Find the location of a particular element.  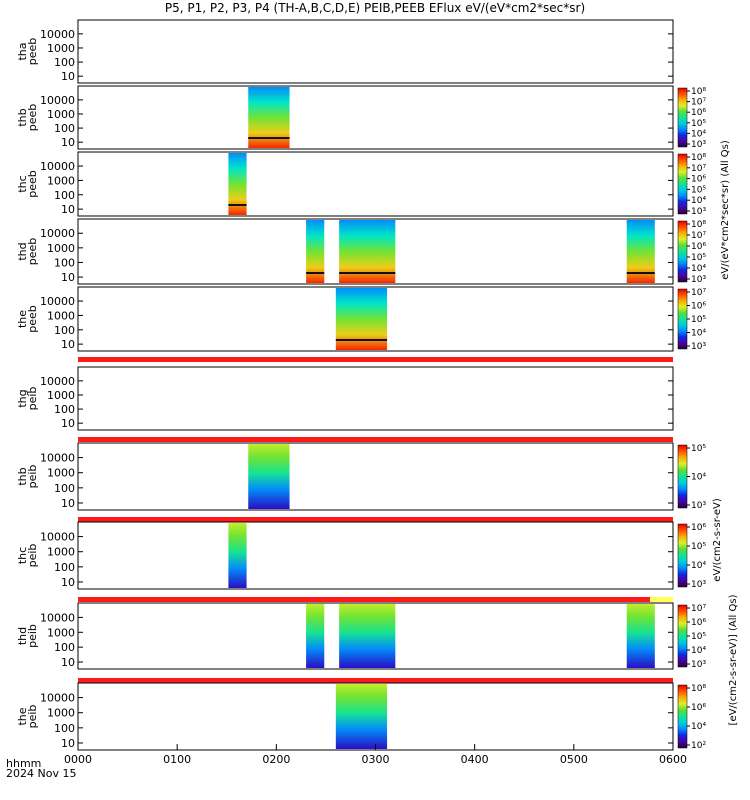

x-tick-label: 0200 is located at coordinates (276, 759).